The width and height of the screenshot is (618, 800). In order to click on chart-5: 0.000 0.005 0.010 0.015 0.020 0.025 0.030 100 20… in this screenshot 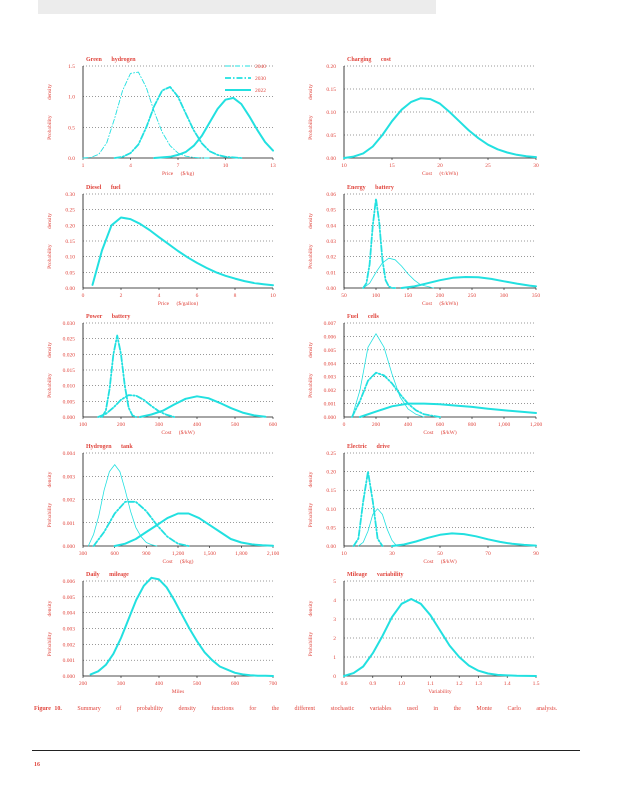, I will do `click(162, 375)`.